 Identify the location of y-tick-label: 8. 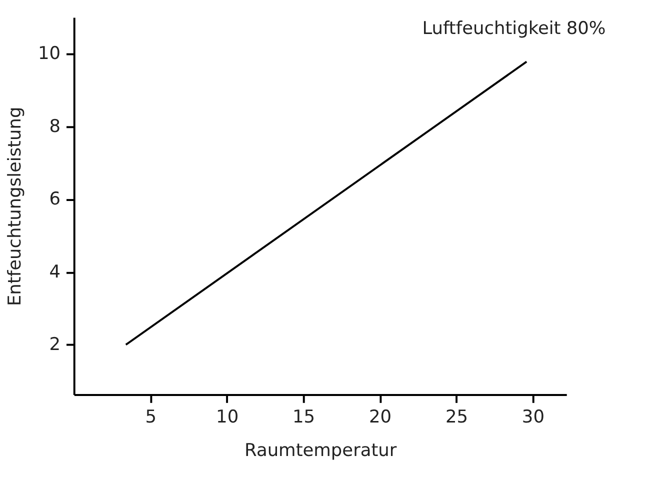
(55, 126).